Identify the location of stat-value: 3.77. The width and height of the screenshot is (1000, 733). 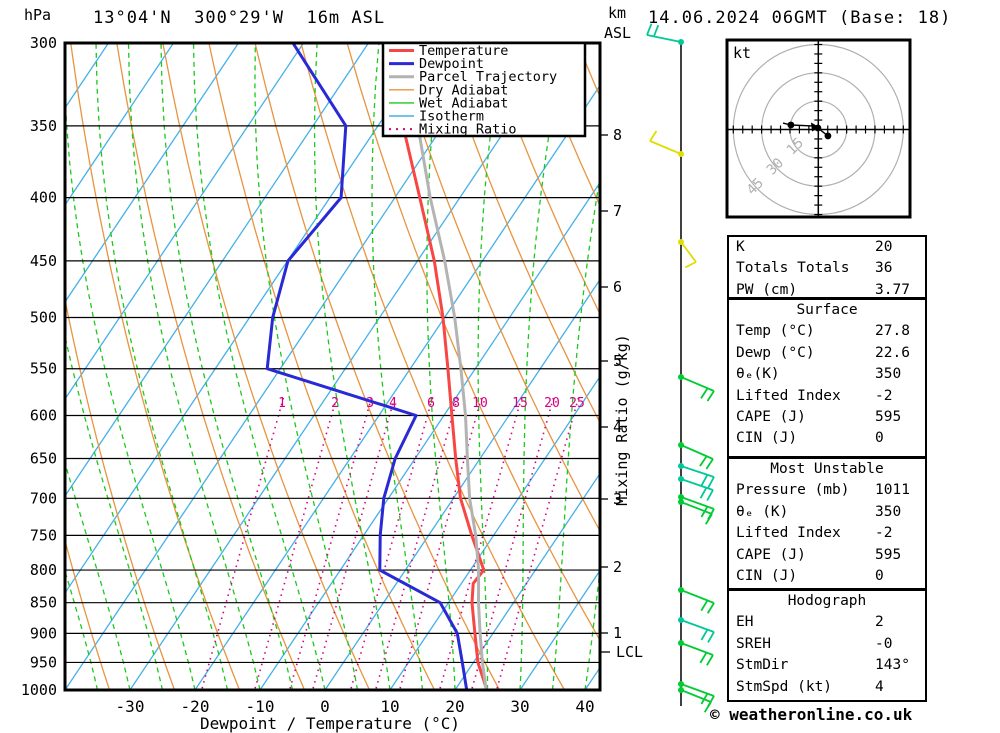
(892, 289).